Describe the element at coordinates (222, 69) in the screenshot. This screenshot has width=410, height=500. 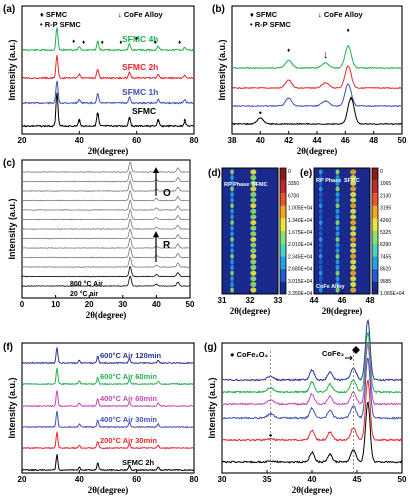
I see `panel-b-ylabel: Intensity (a.u.)` at that location.